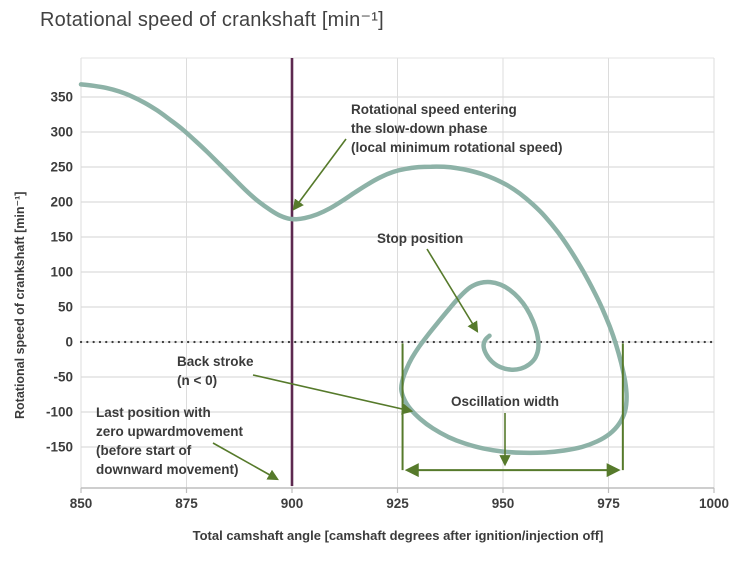  I want to click on y-tick-label: -150, so click(59, 447).